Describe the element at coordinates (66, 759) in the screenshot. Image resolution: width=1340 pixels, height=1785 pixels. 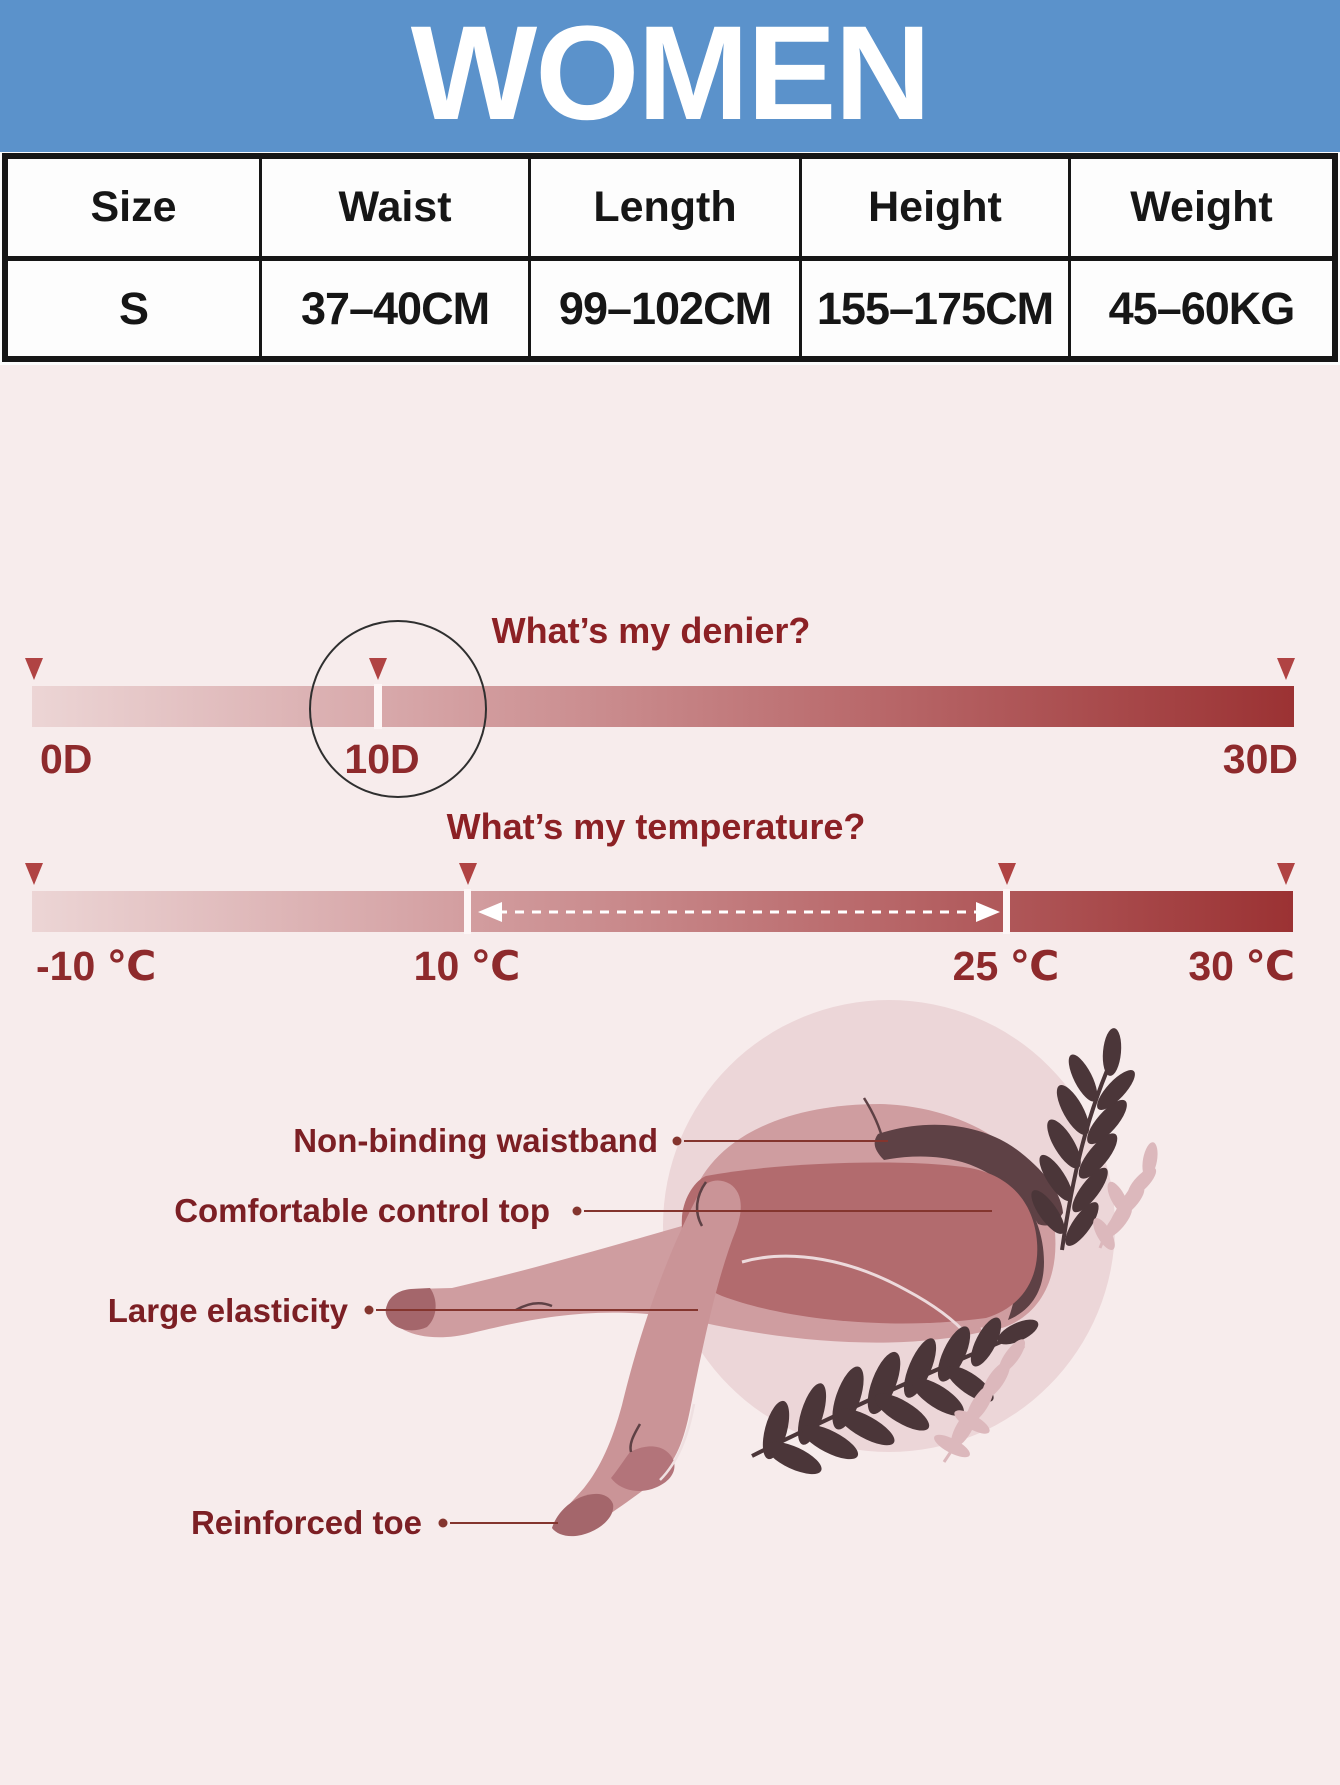
I see `denier-label-min: 0D` at that location.